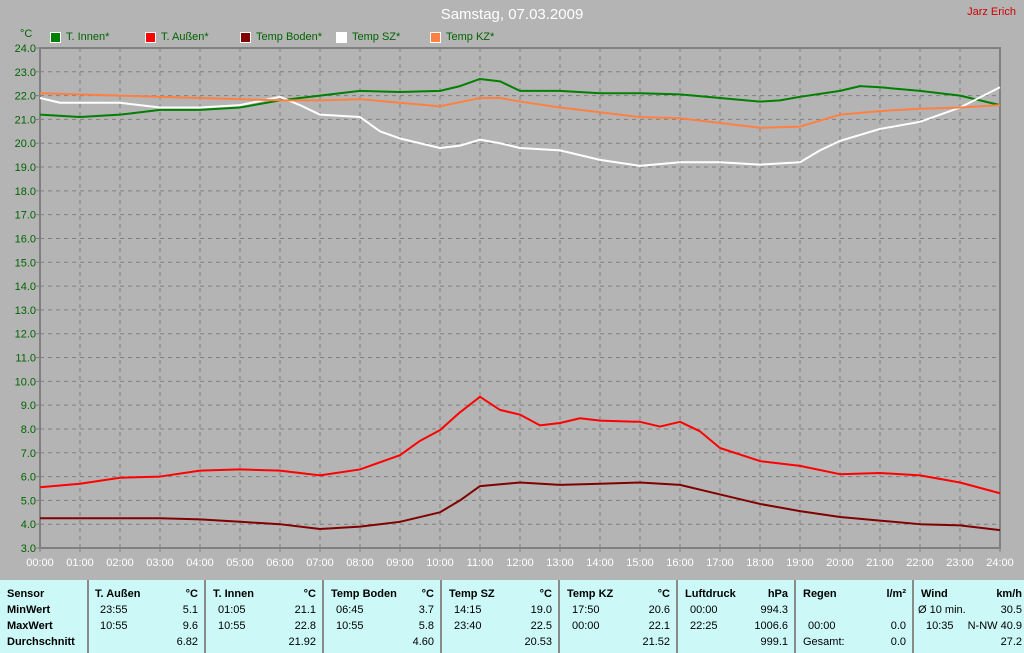 Image resolution: width=1024 pixels, height=653 pixels. Describe the element at coordinates (440, 563) in the screenshot. I see `x-tick-label: 10:00` at that location.